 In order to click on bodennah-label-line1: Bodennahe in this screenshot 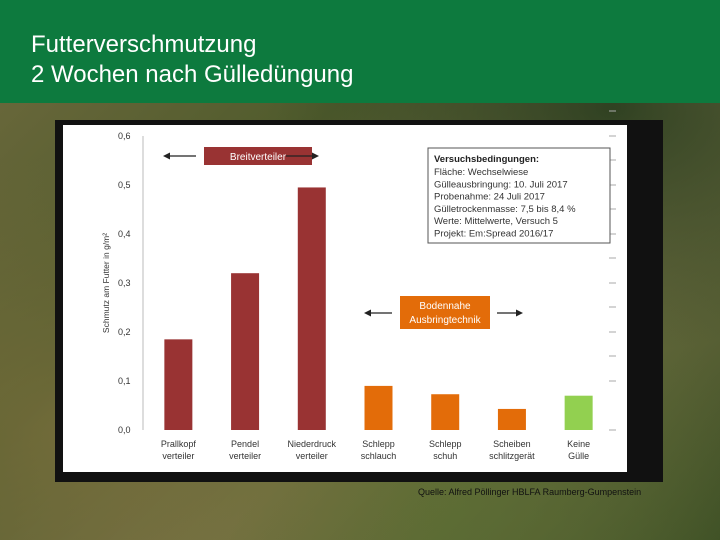, I will do `click(445, 306)`.